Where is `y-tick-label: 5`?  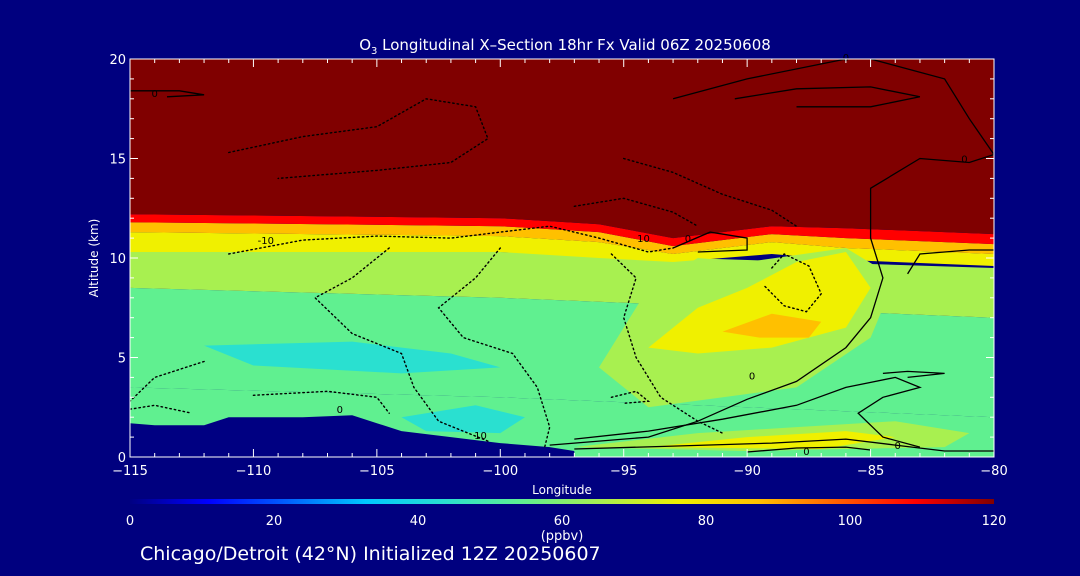 y-tick-label: 5 is located at coordinates (122, 359).